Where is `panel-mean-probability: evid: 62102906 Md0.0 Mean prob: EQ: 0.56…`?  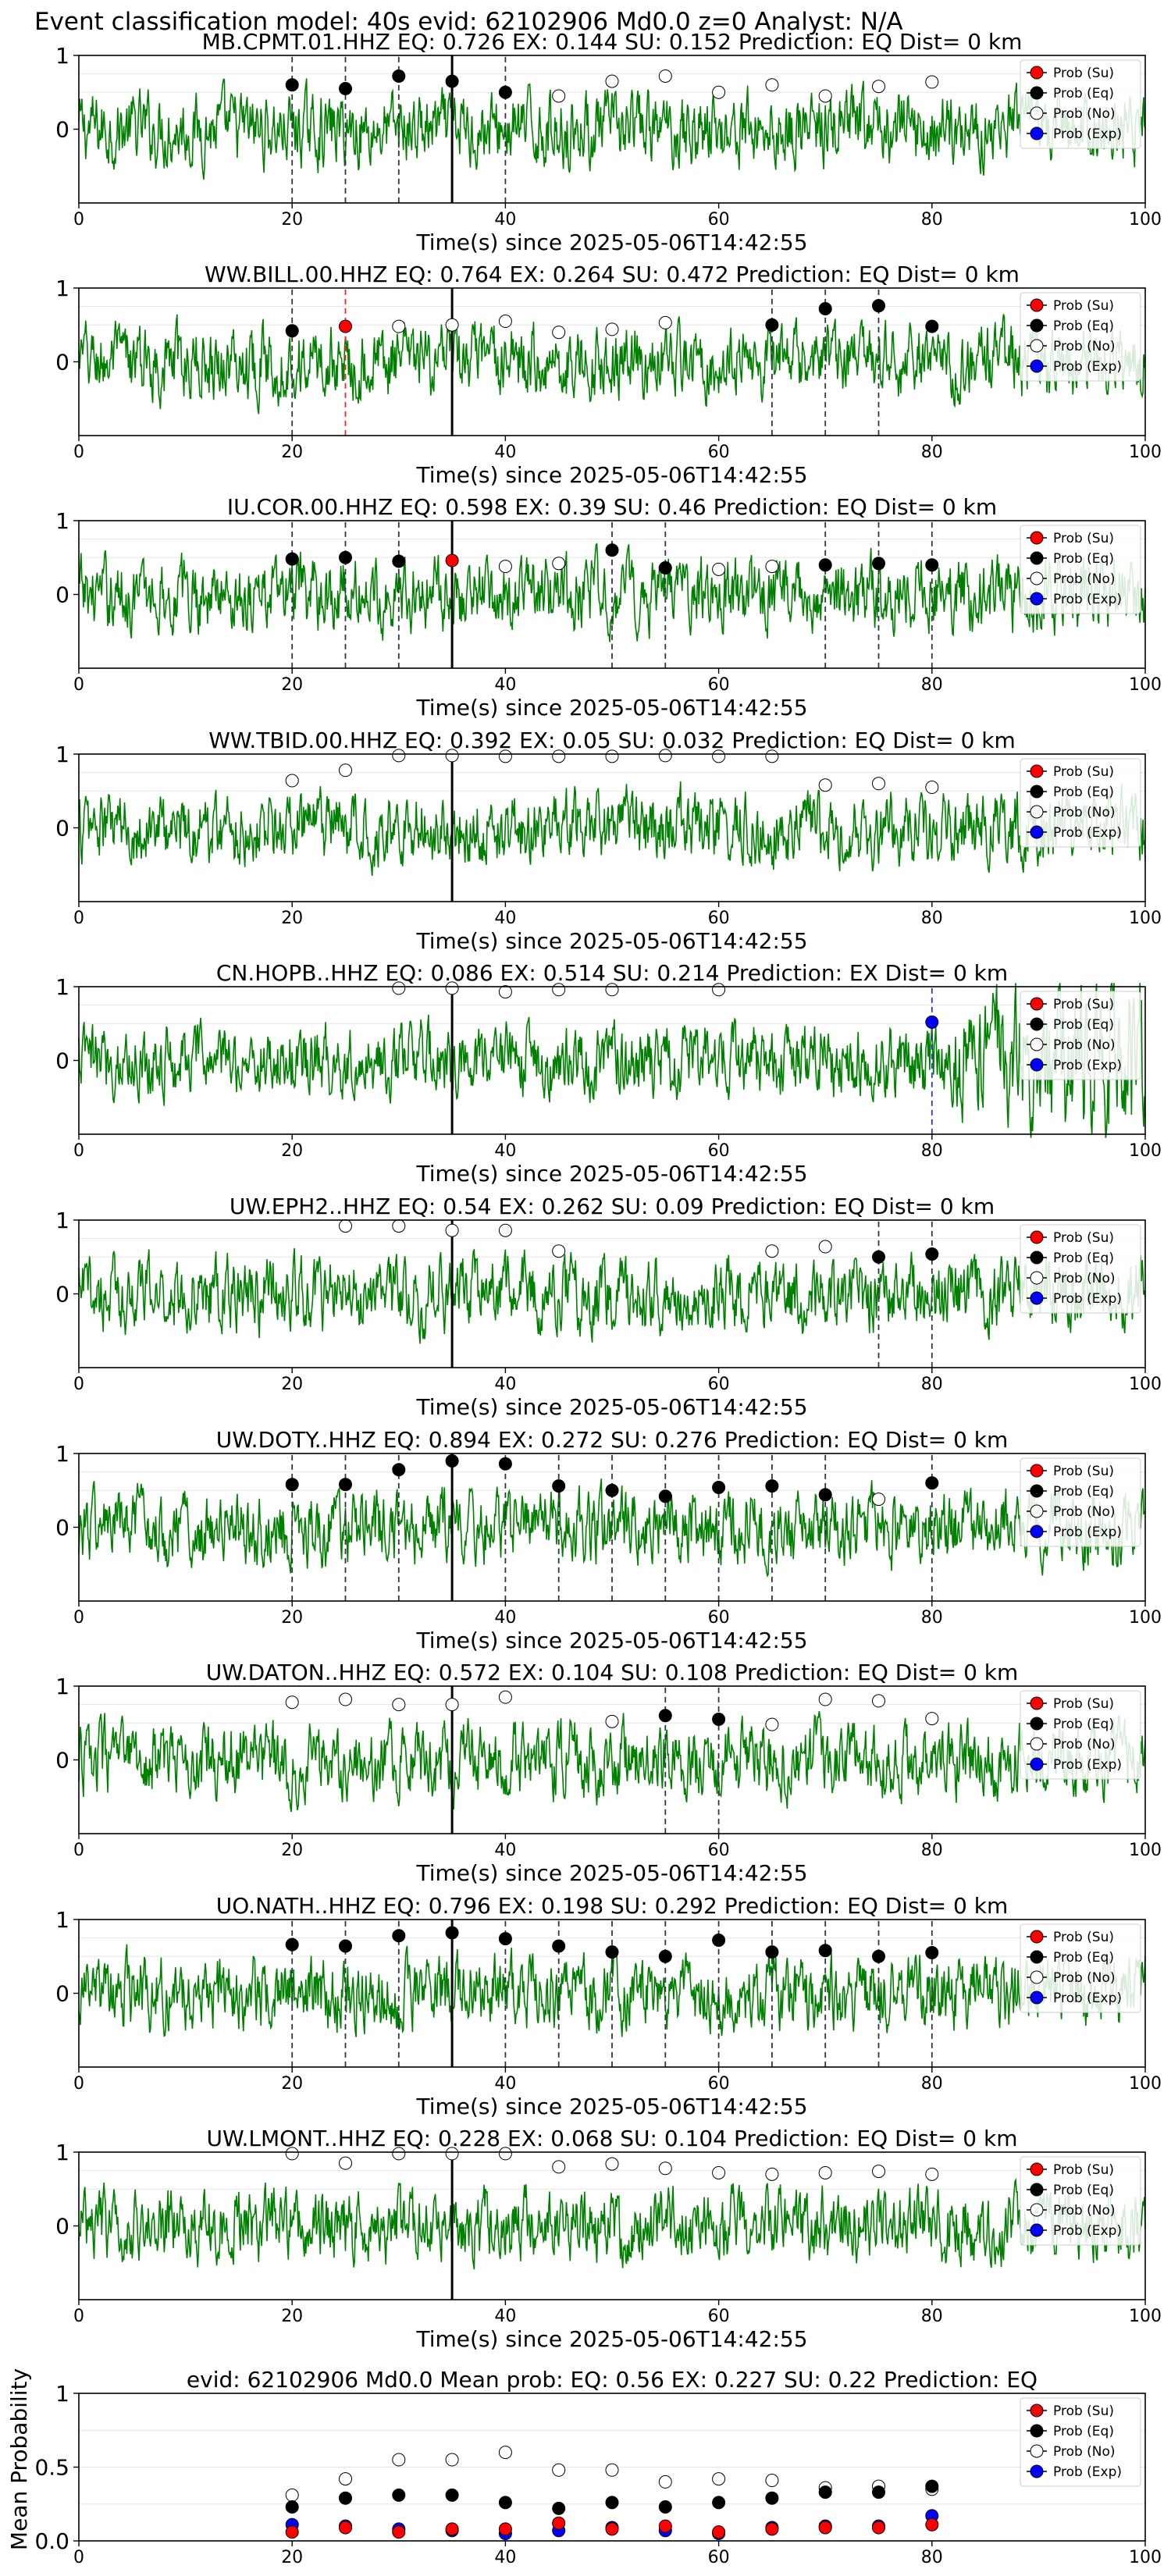
panel-mean-probability: evid: 62102906 Md0.0 Mean prob: EQ: 0.56… is located at coordinates (584, 2467).